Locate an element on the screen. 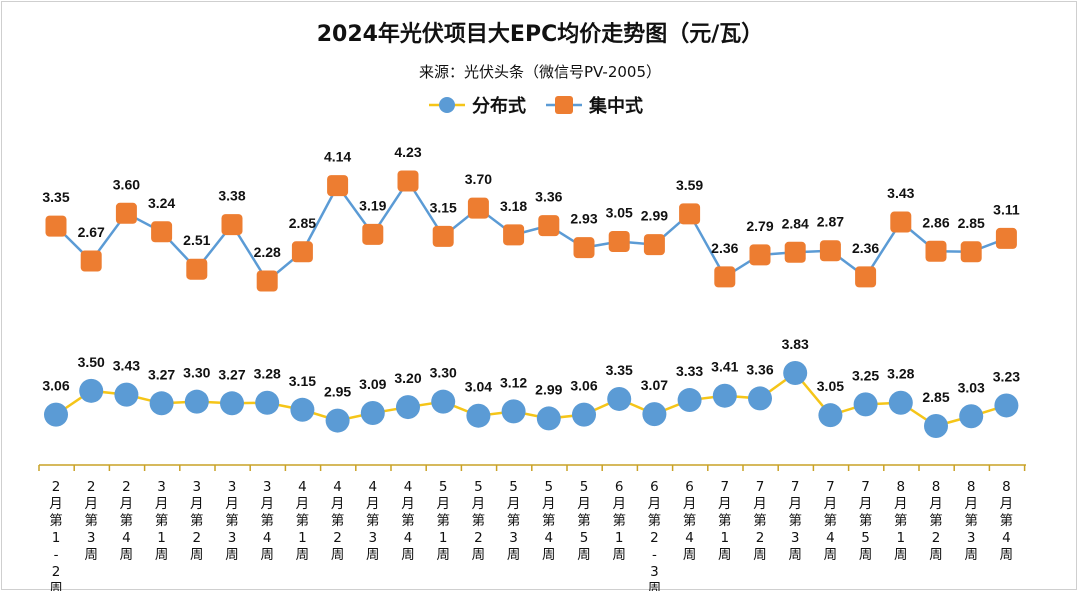  x-tick-label: 3 月第 1 周 is located at coordinates (162, 521).